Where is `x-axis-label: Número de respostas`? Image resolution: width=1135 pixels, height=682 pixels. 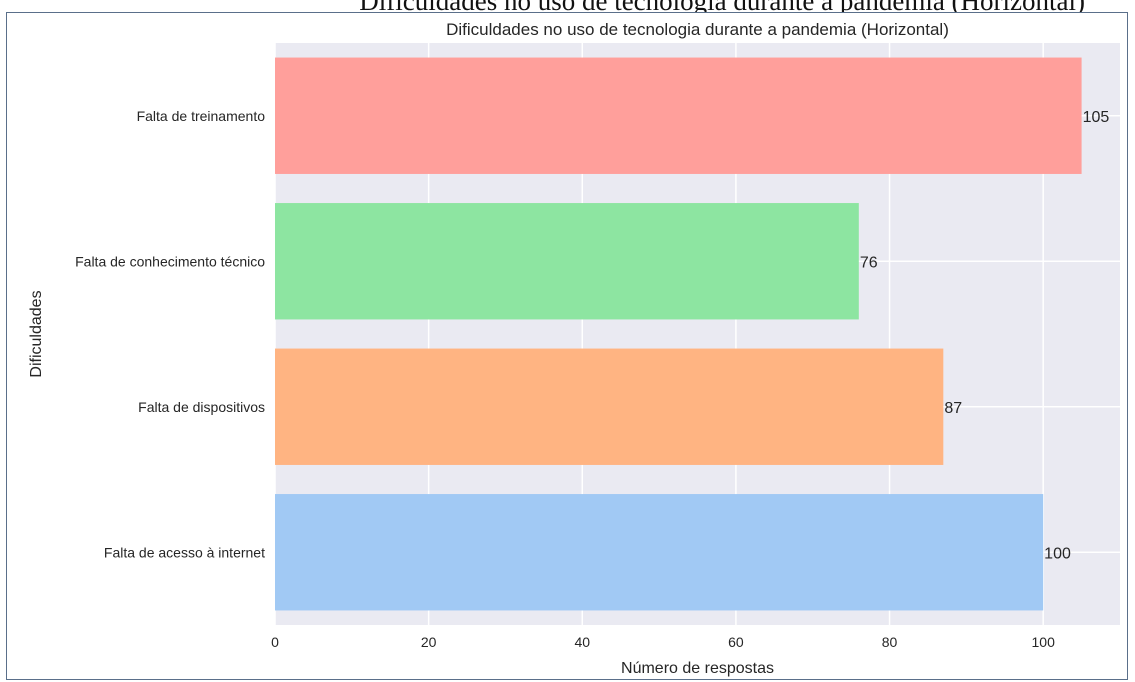 x-axis-label: Número de respostas is located at coordinates (697, 668).